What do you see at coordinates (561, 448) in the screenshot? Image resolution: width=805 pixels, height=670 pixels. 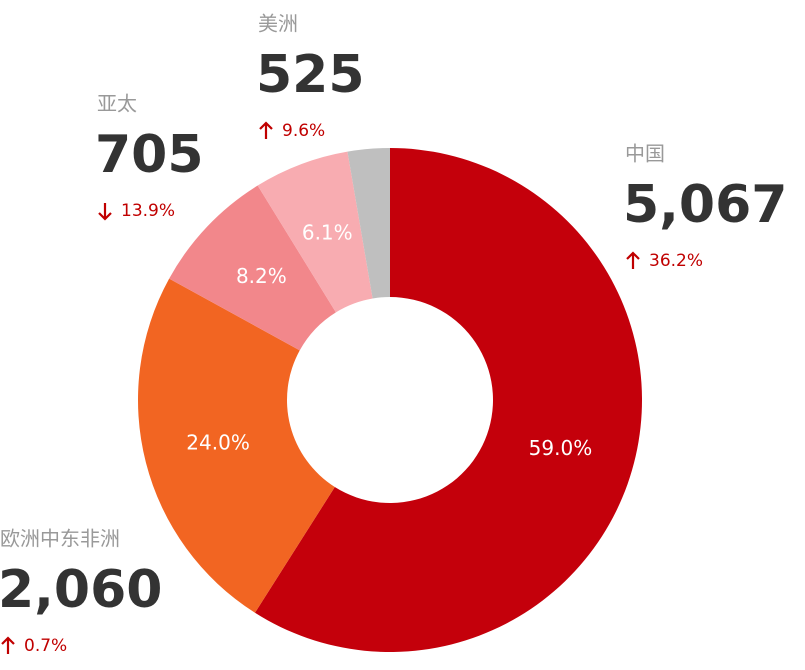 I see `slice-label: 59.0%` at bounding box center [561, 448].